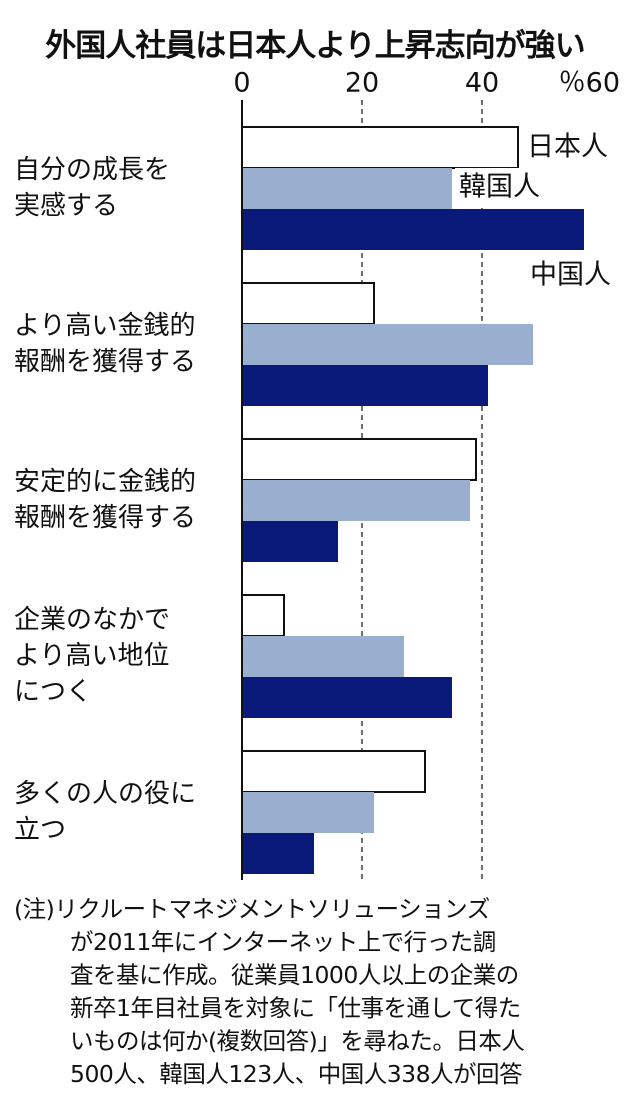 The width and height of the screenshot is (630, 1108). What do you see at coordinates (105, 812) in the screenshot?
I see `category-label: 多くの人の役に 立つ` at bounding box center [105, 812].